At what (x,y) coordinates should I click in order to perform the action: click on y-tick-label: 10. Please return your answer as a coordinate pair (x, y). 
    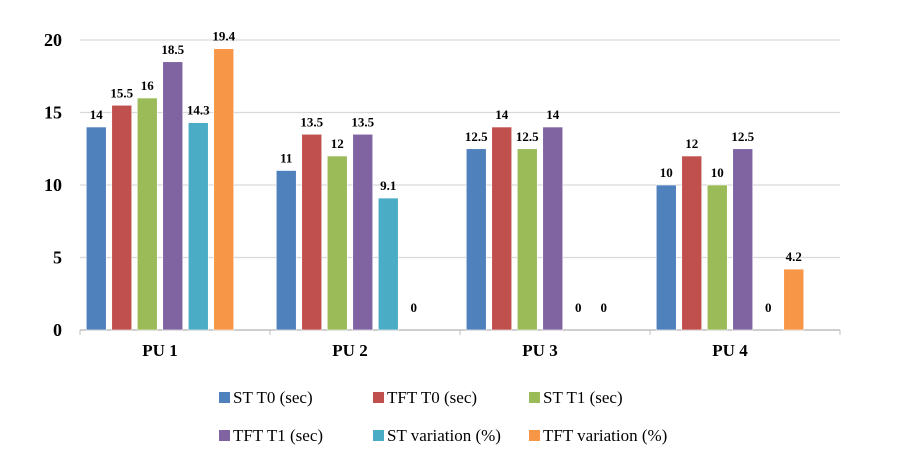
    Looking at the image, I should click on (53, 185).